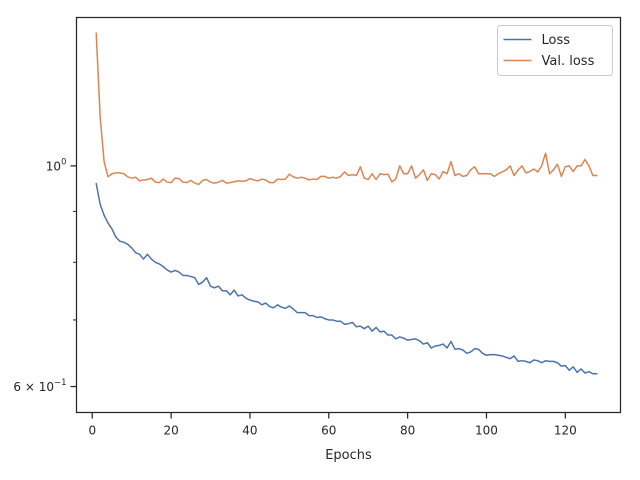  Describe the element at coordinates (249, 431) in the screenshot. I see `x-tick-label: 40` at that location.